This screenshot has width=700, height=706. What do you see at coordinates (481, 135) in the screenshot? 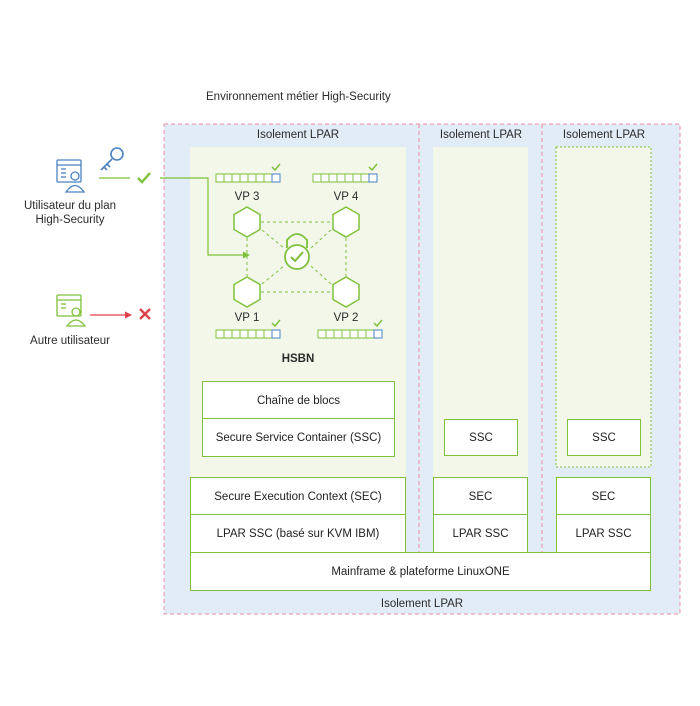
I see `lpar2-title: Isolement LPAR` at bounding box center [481, 135].